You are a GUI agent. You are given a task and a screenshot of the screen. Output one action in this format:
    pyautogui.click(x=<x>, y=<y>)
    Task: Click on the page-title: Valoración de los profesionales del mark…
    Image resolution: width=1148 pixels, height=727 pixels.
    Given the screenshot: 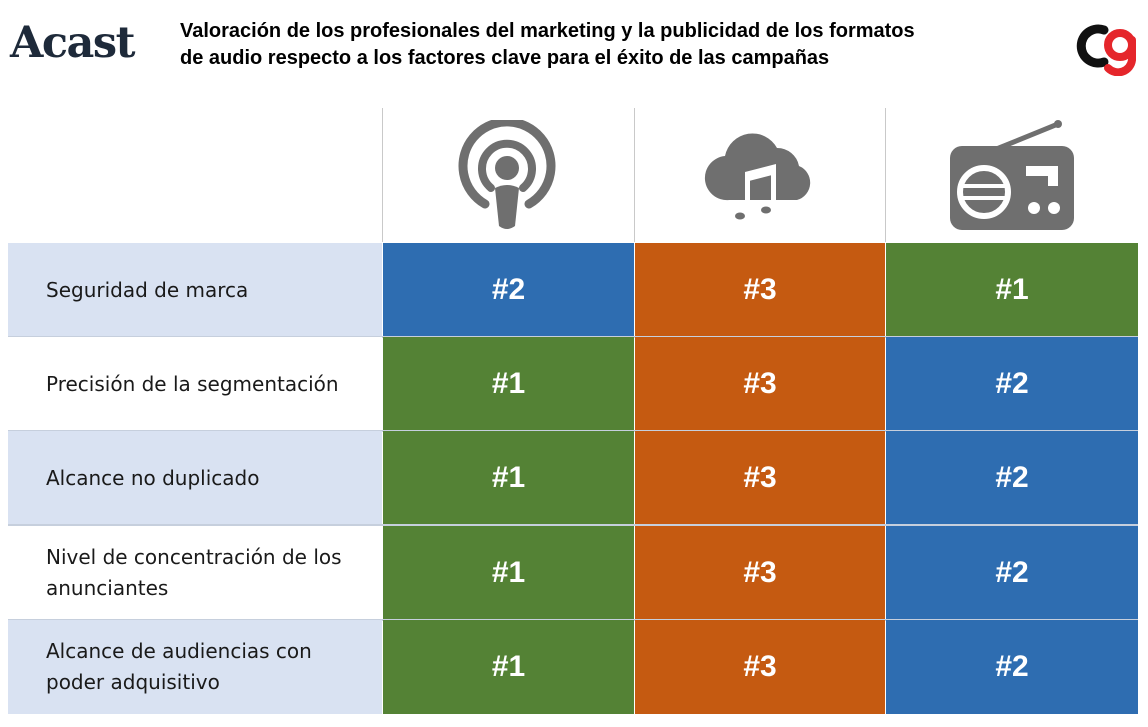 What is the action you would take?
    pyautogui.click(x=547, y=45)
    